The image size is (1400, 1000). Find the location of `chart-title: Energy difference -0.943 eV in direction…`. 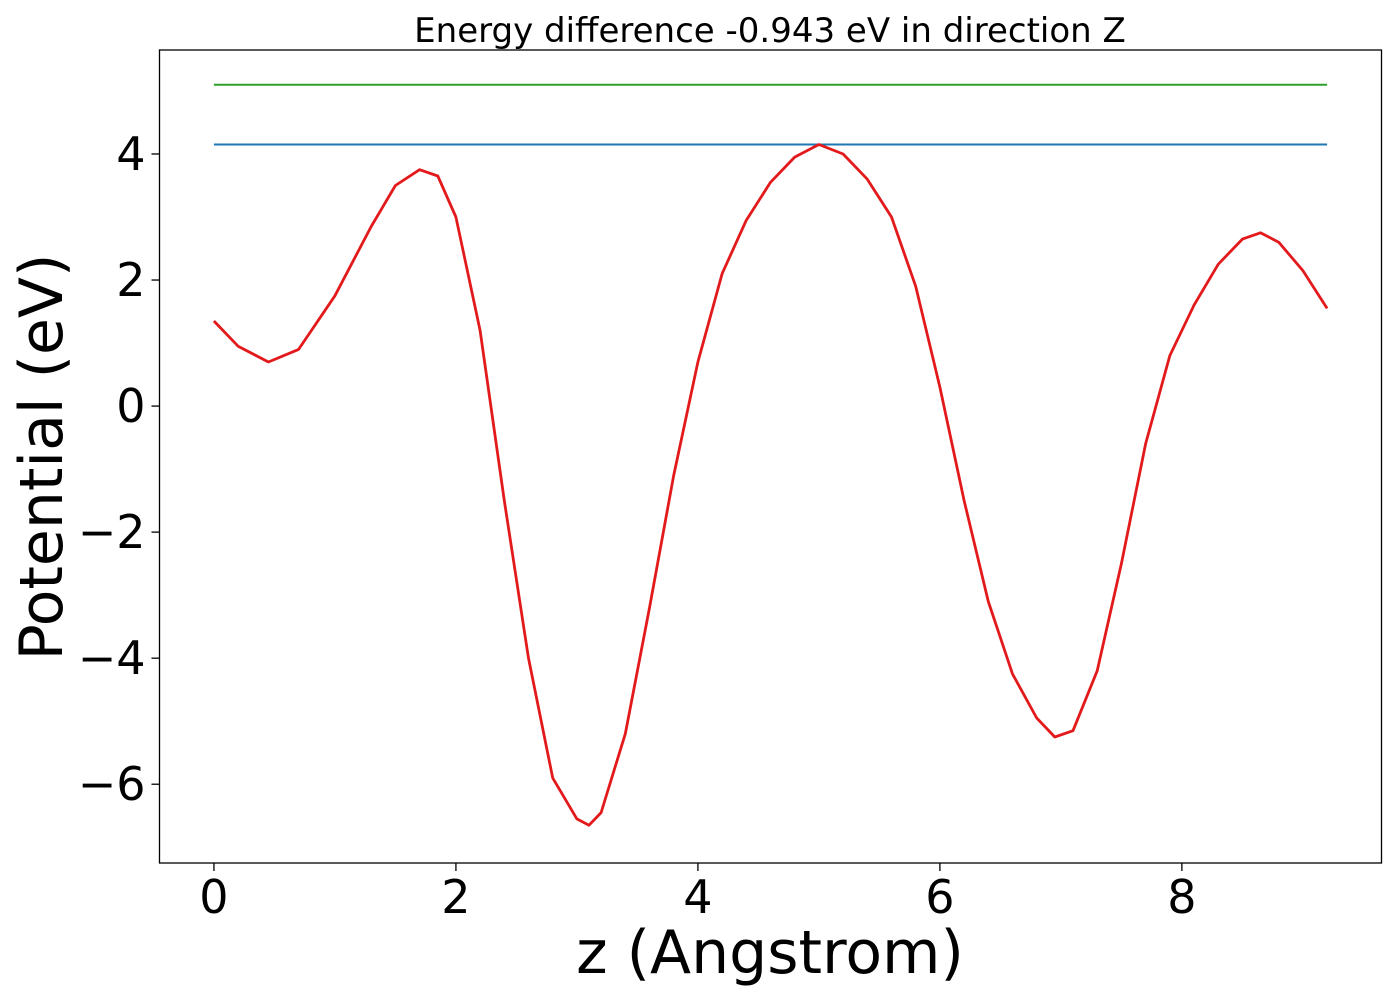

chart-title: Energy difference -0.943 eV in direction… is located at coordinates (770, 31).